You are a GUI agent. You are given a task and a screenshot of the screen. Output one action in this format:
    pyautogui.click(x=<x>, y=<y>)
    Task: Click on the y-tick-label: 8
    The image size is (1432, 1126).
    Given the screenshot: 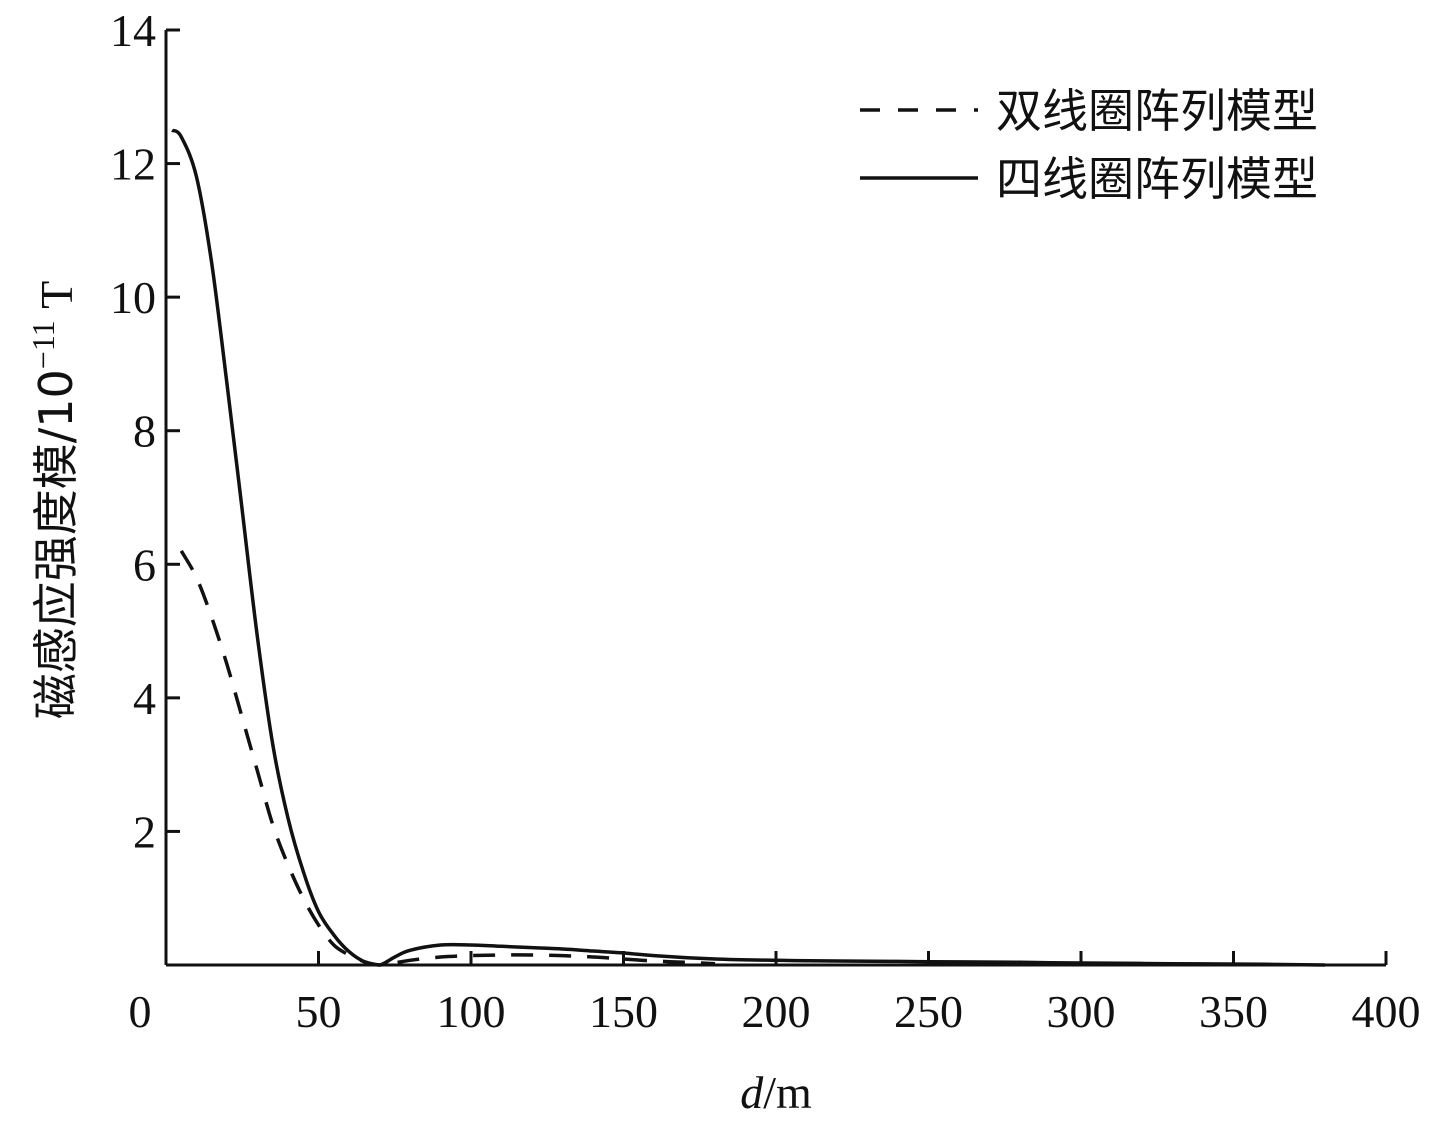 What is the action you would take?
    pyautogui.click(x=144, y=431)
    